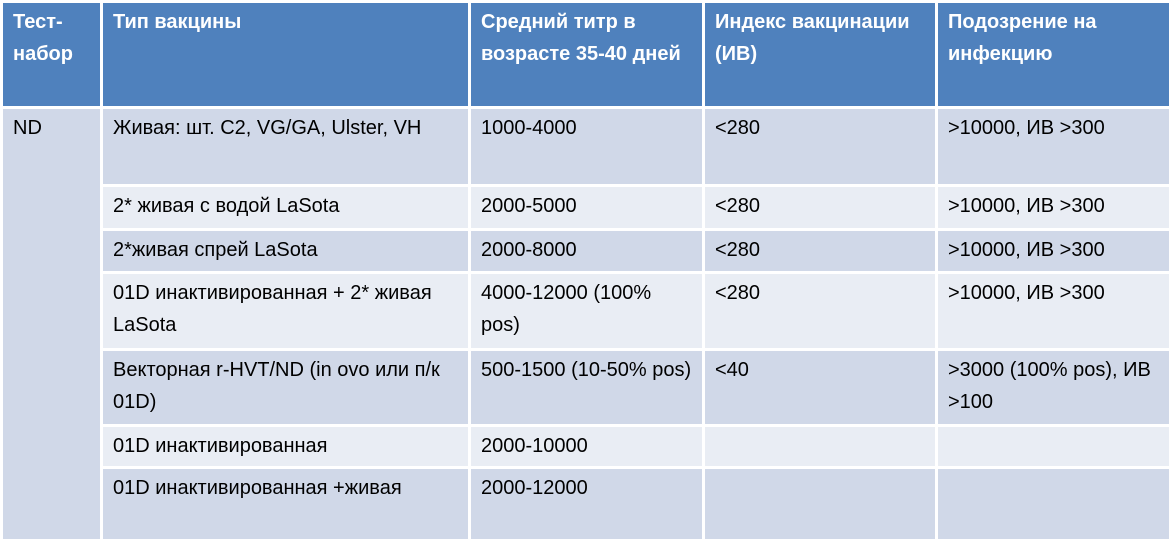 The image size is (1170, 554). I want to click on cell-mean-titer: 2000-8000, so click(586, 251).